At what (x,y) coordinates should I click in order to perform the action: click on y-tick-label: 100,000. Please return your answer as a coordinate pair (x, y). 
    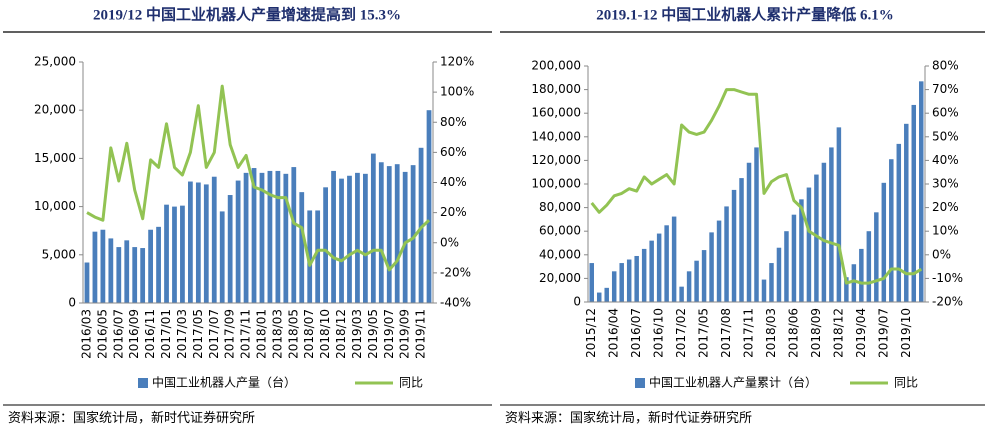
    Looking at the image, I should click on (556, 184).